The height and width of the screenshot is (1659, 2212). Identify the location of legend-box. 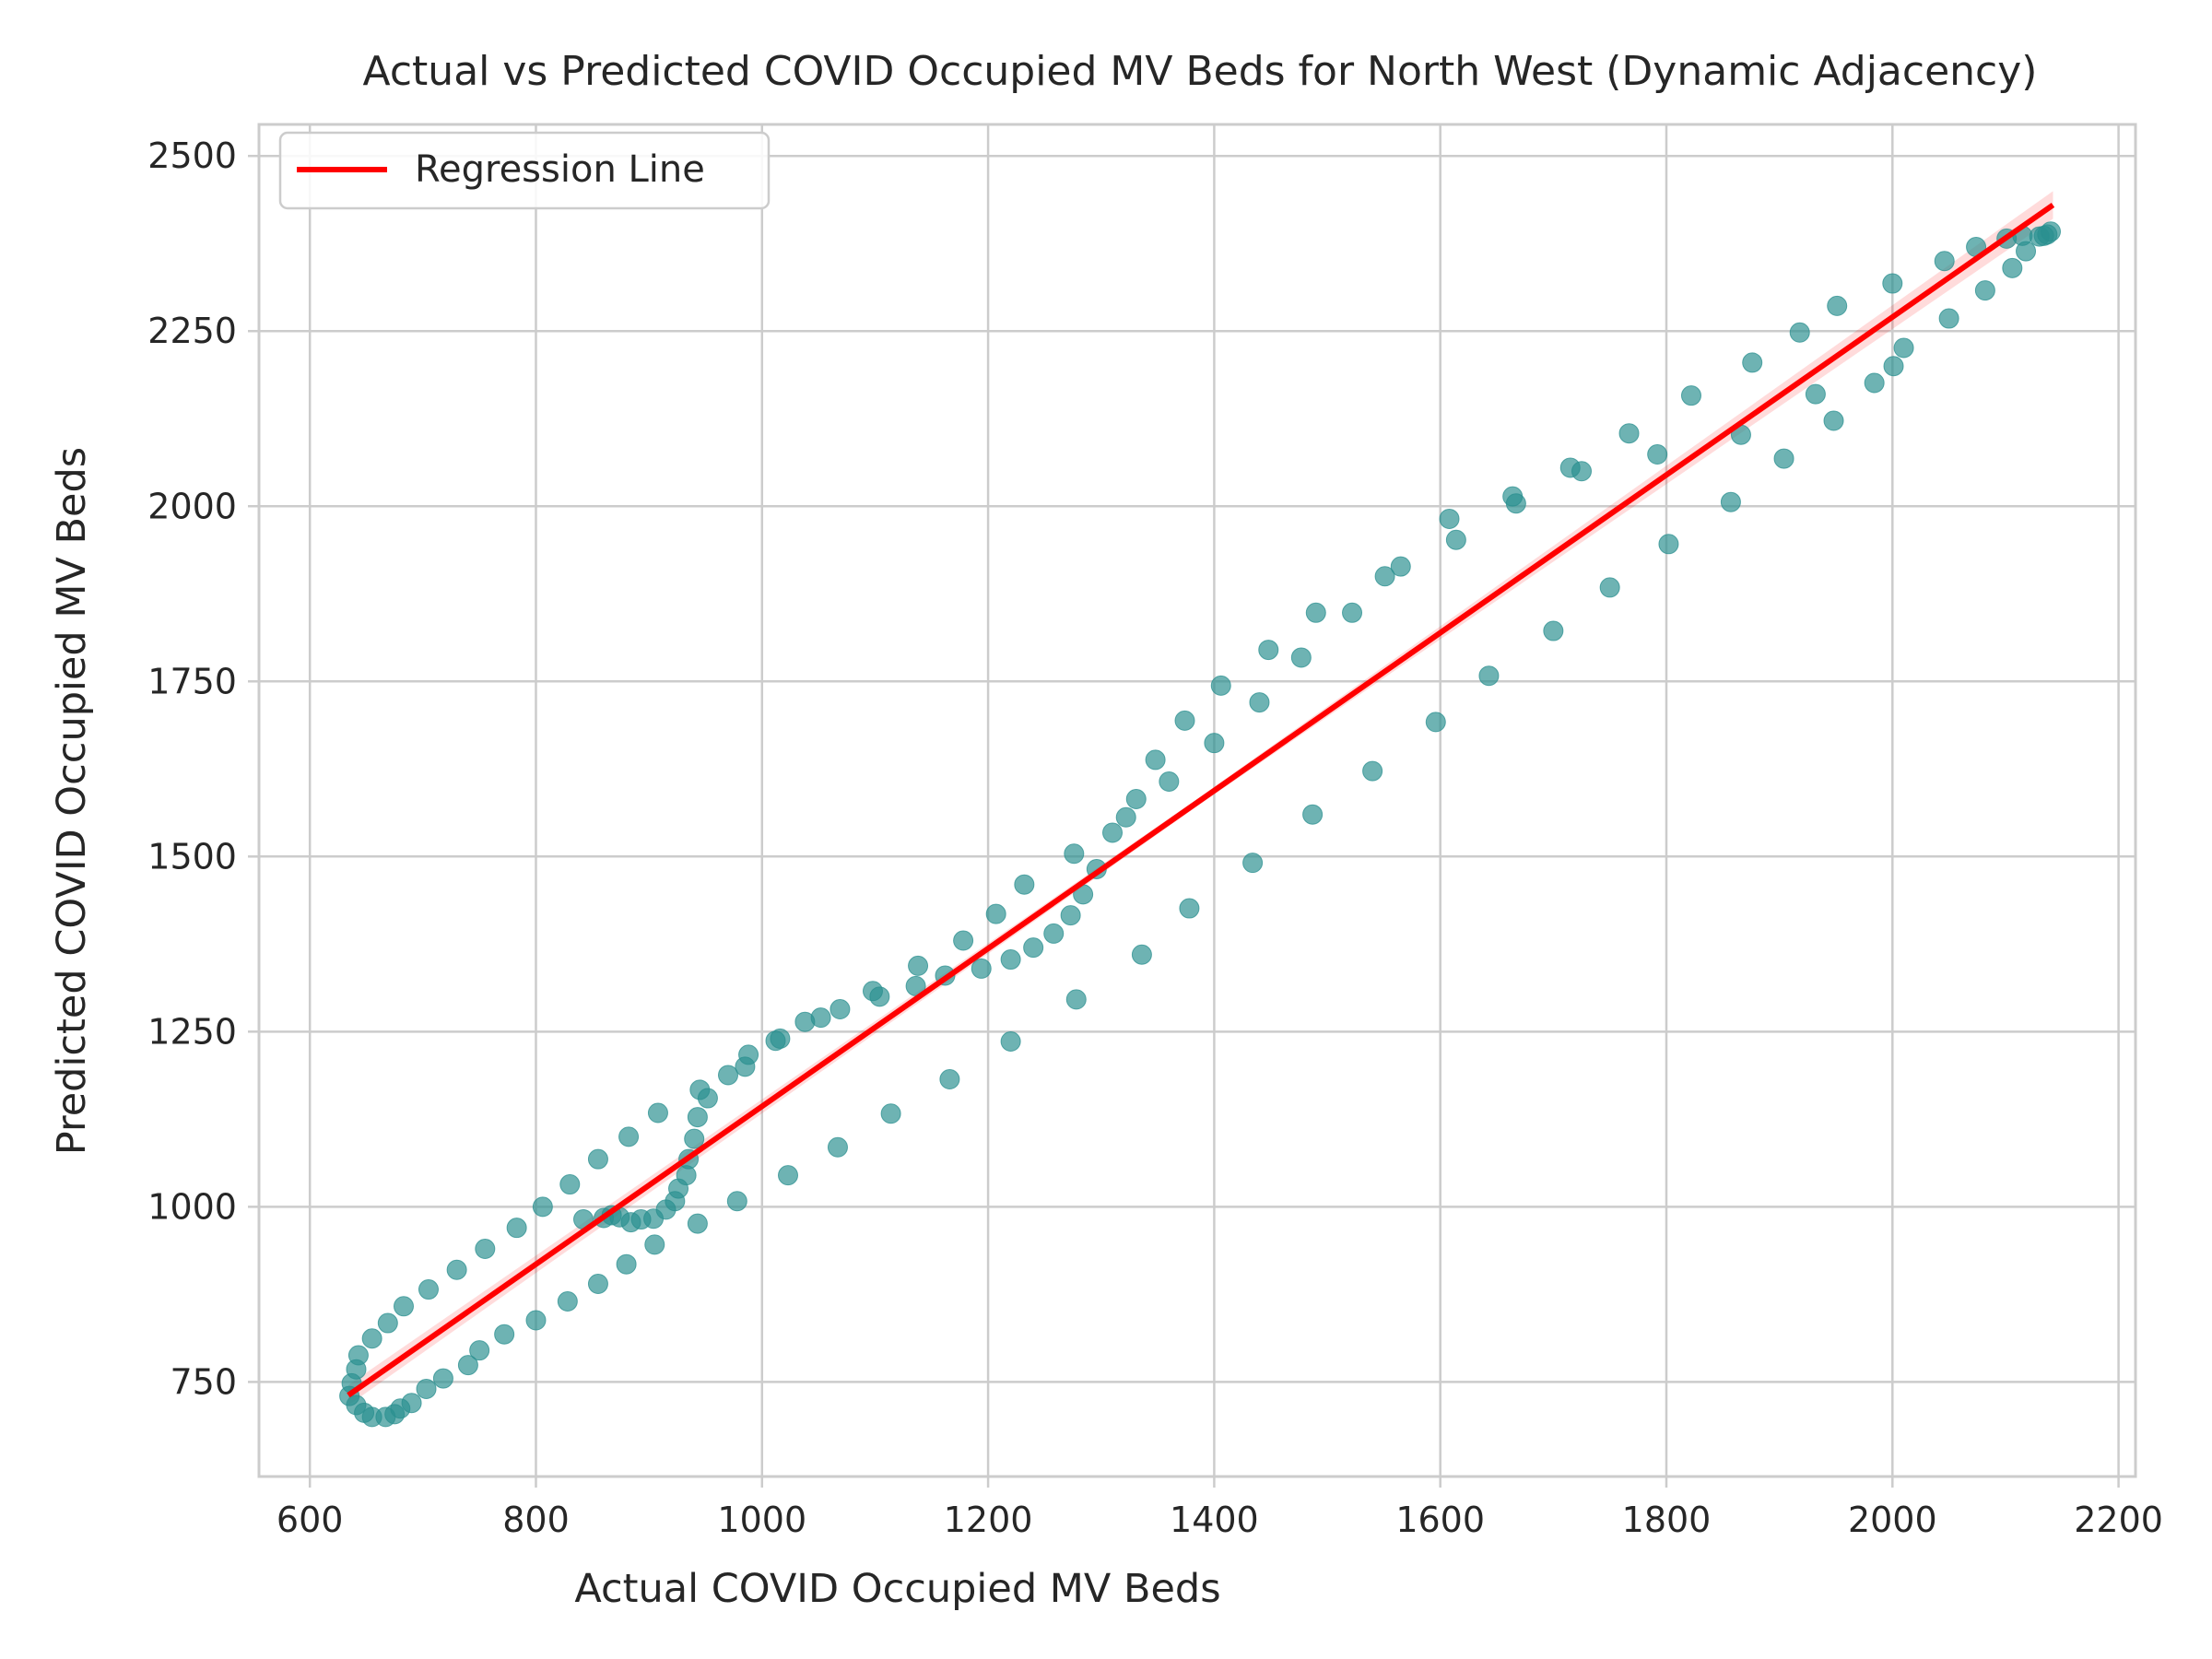
(524, 170).